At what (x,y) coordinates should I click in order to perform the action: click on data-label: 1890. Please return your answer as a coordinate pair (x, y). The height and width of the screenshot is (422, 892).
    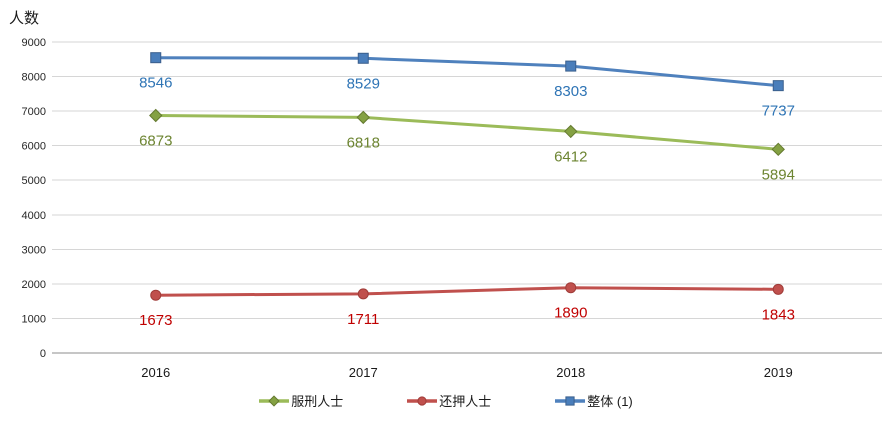
    Looking at the image, I should click on (570, 313).